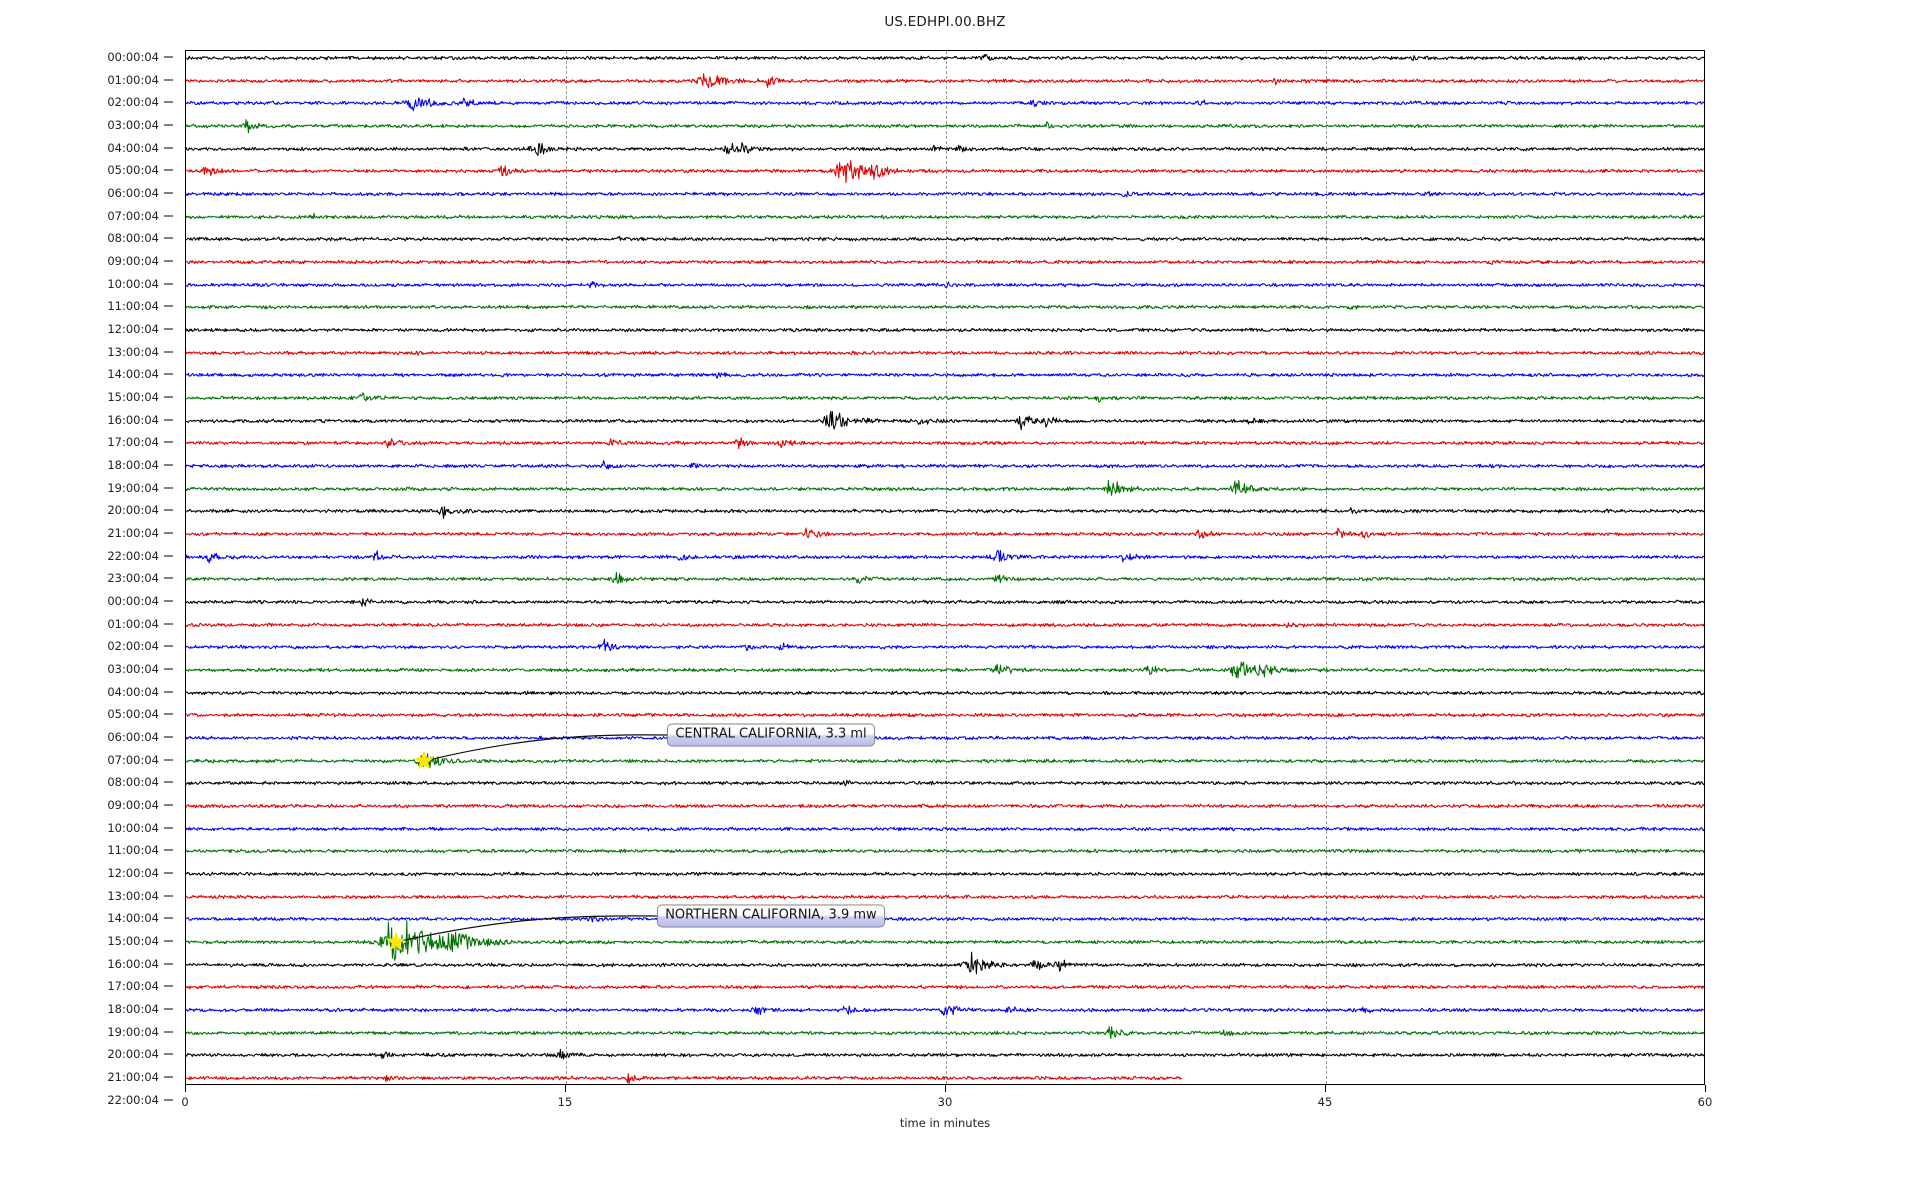 This screenshot has width=1920, height=1200. I want to click on y-axis-tick-label: 03:00:04, so click(133, 669).